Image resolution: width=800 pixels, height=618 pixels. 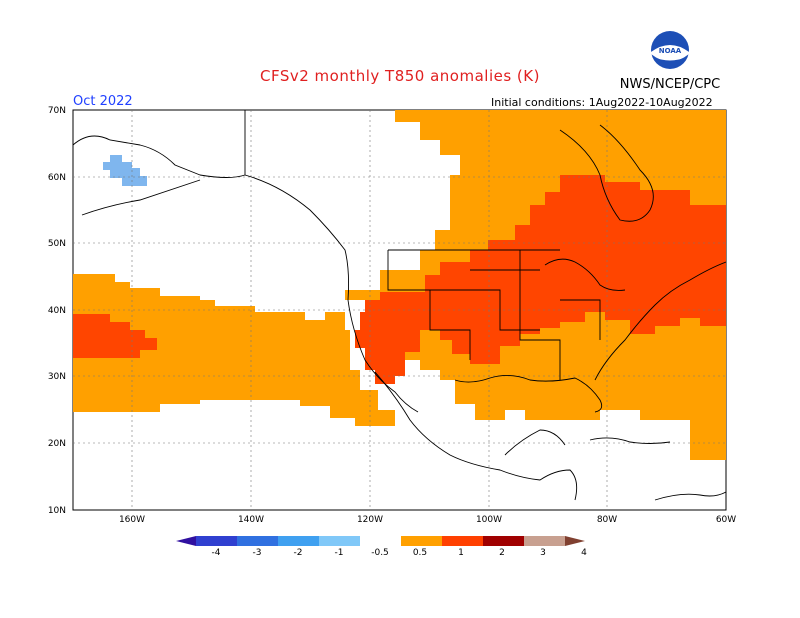 I want to click on anomaly-orange-pacific, so click(x=234, y=350).